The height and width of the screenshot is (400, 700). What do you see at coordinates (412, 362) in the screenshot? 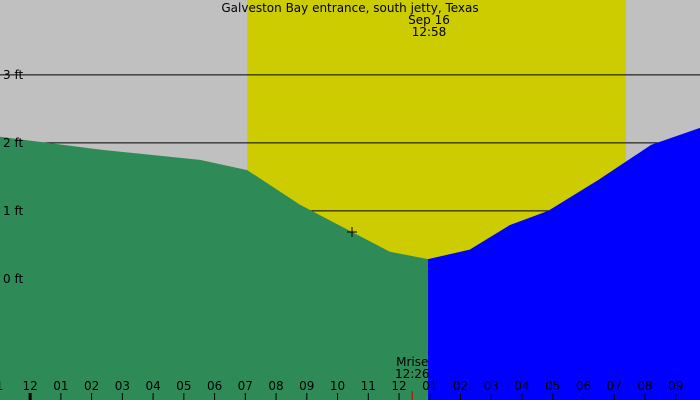
I see `moonrise-label: Mrise` at bounding box center [412, 362].